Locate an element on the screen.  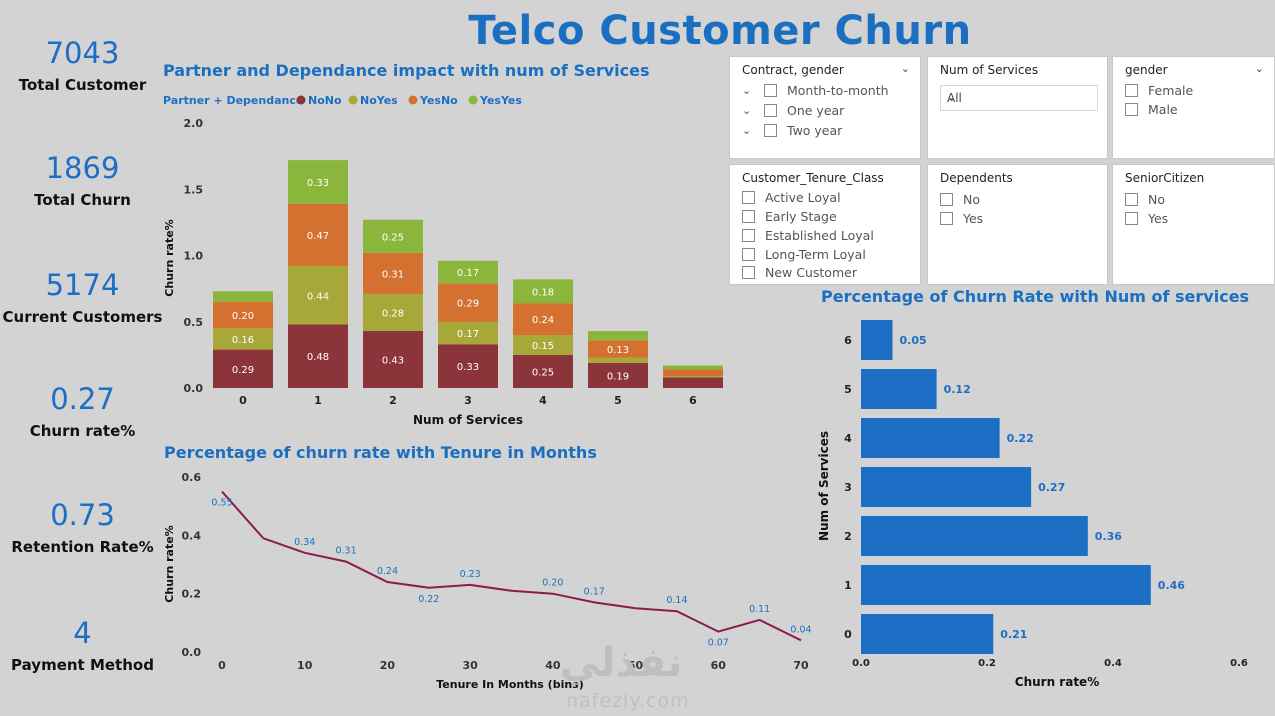
slicer-gender: gender ⌄ Female Male is located at coordinates (1193, 107).